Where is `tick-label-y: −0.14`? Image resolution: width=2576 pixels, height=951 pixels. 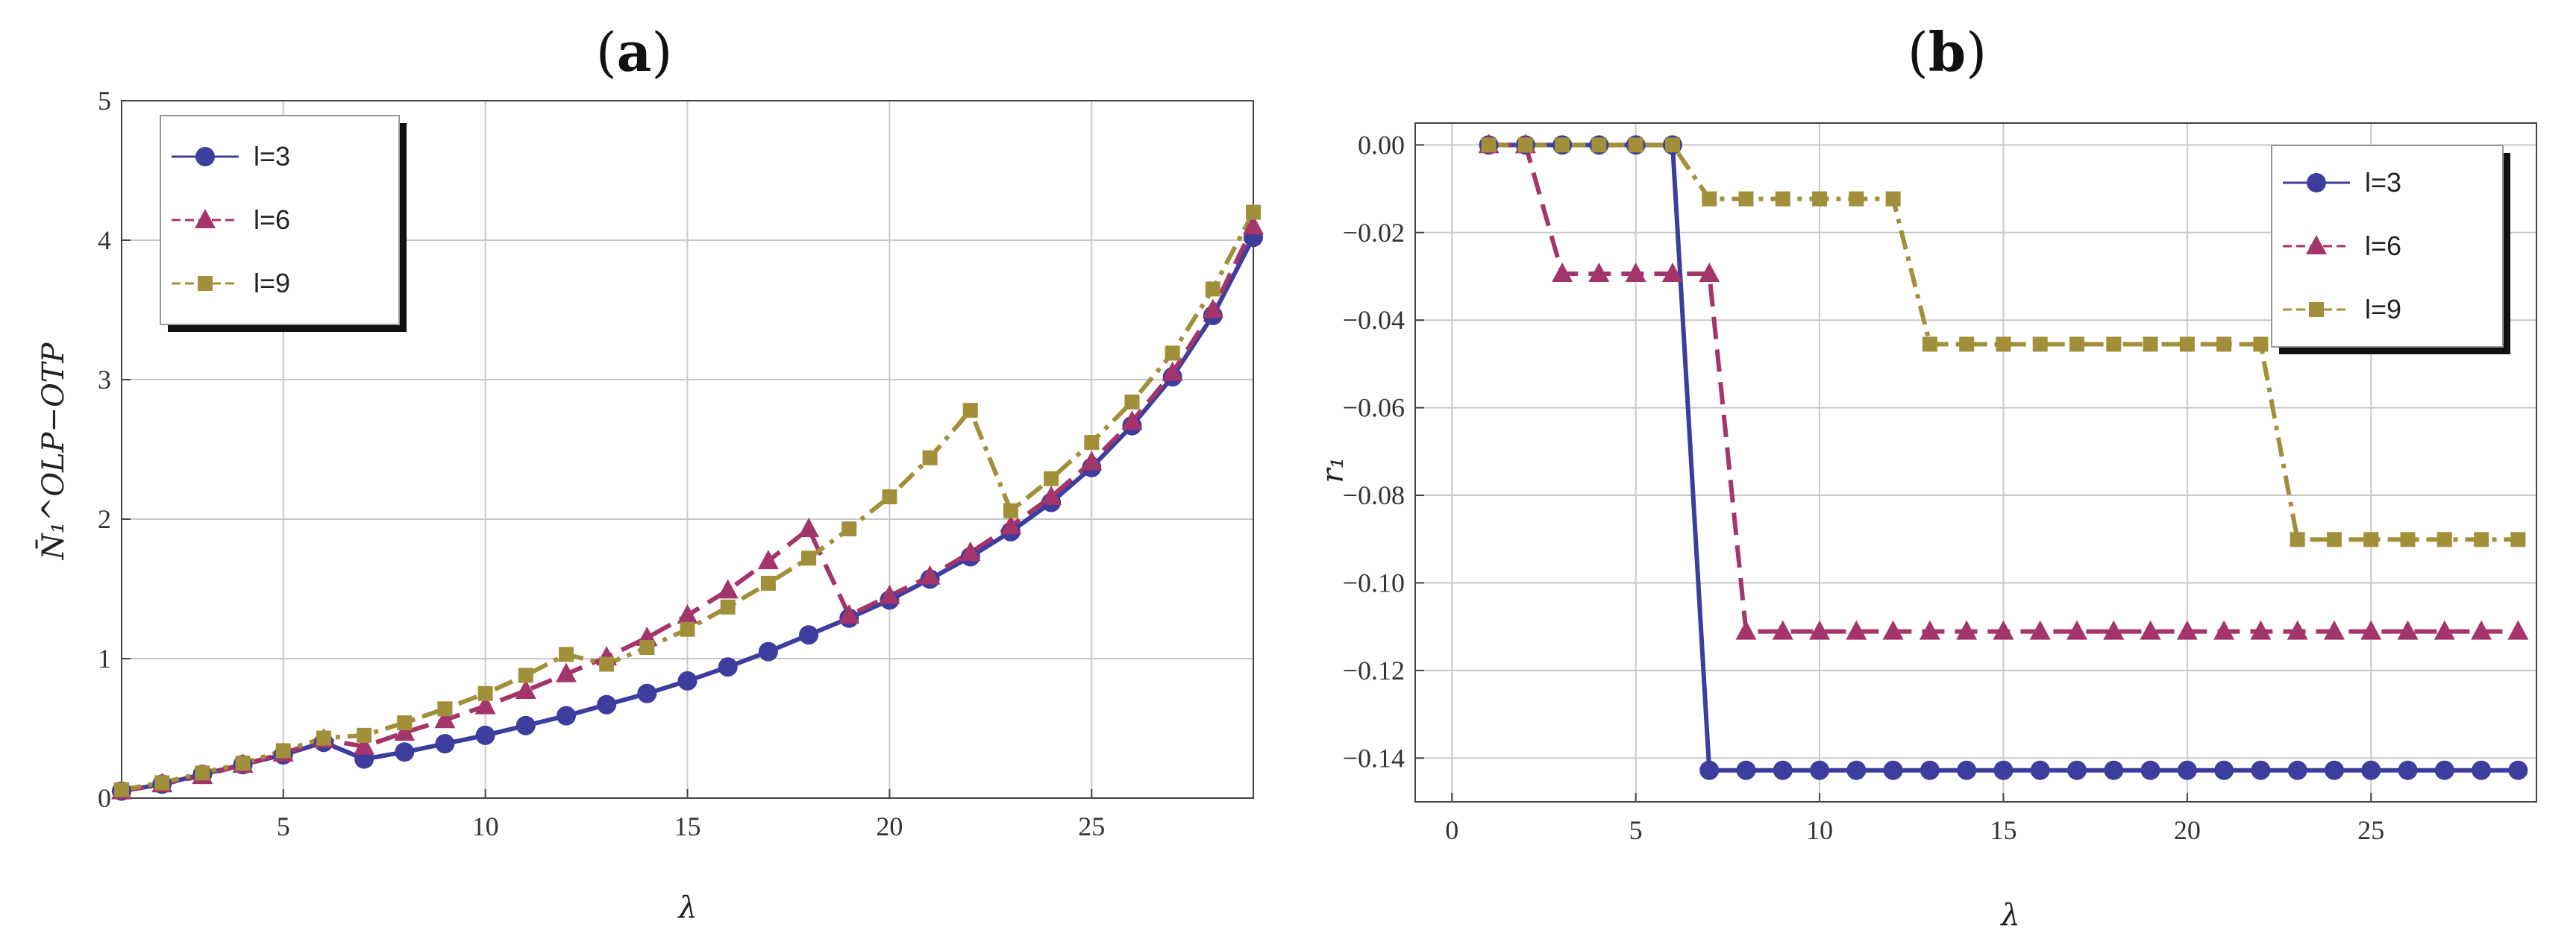
tick-label-y: −0.14 is located at coordinates (1374, 758).